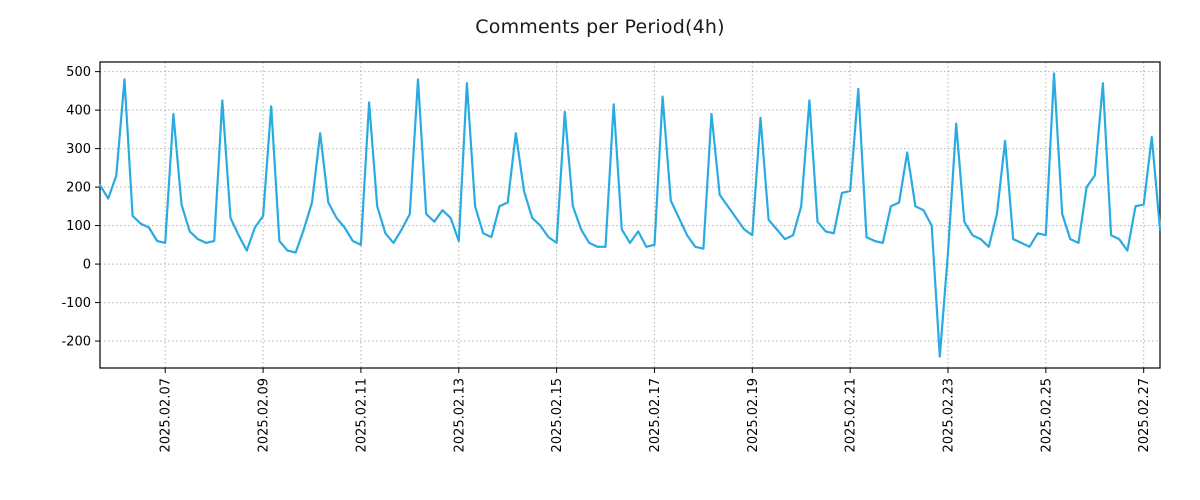 The height and width of the screenshot is (500, 1200). What do you see at coordinates (655, 415) in the screenshot?
I see `x-tick-label: 2025.02.17` at bounding box center [655, 415].